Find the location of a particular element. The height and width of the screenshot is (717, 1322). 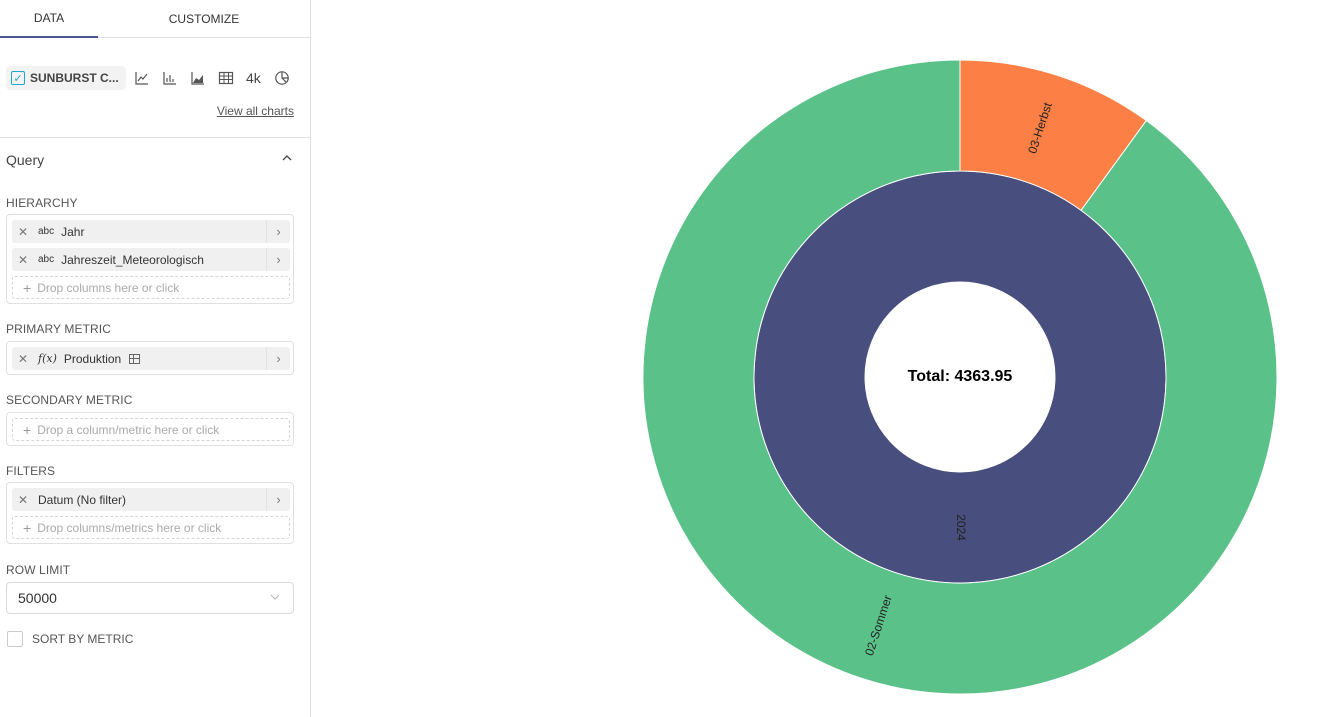

area-chart-icon is located at coordinates (198, 78).